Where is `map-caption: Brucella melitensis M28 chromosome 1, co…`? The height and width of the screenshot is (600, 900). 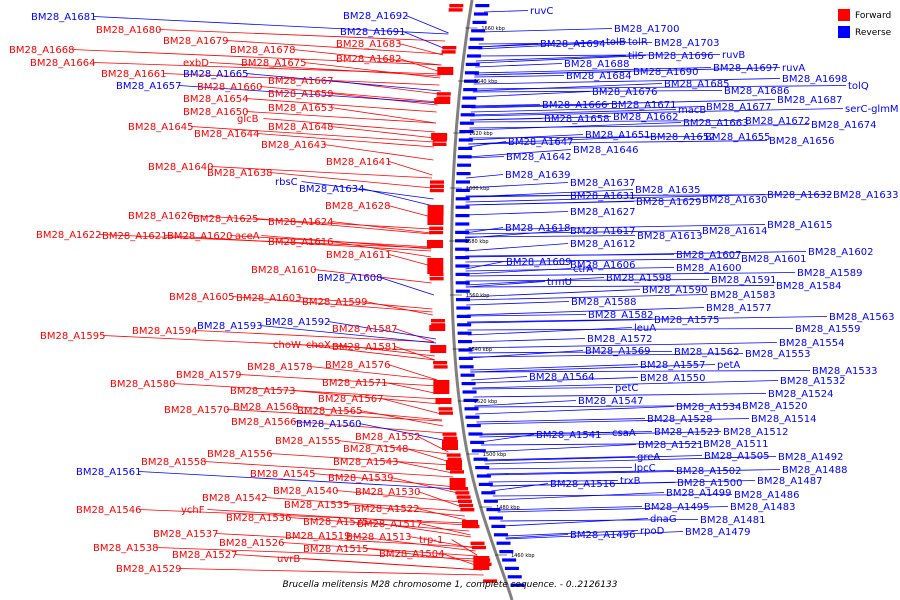
map-caption: Brucella melitensis M28 chromosome 1, co… is located at coordinates (450, 585).